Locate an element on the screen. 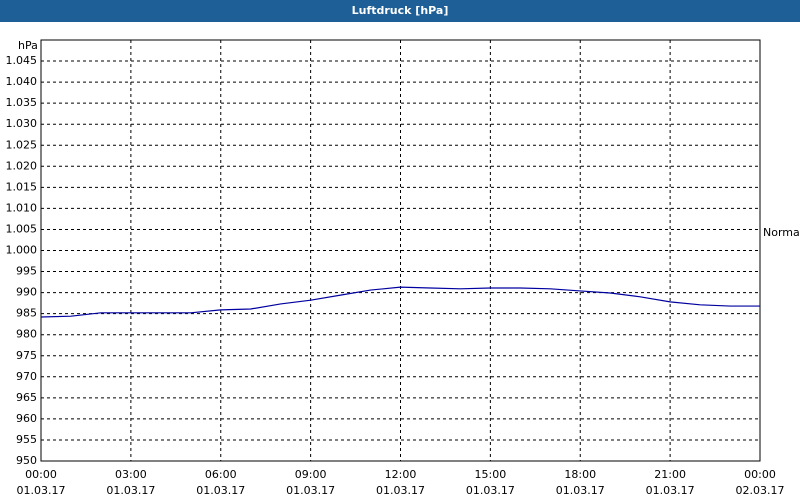  y-tick-label: 980 is located at coordinates (26, 334).